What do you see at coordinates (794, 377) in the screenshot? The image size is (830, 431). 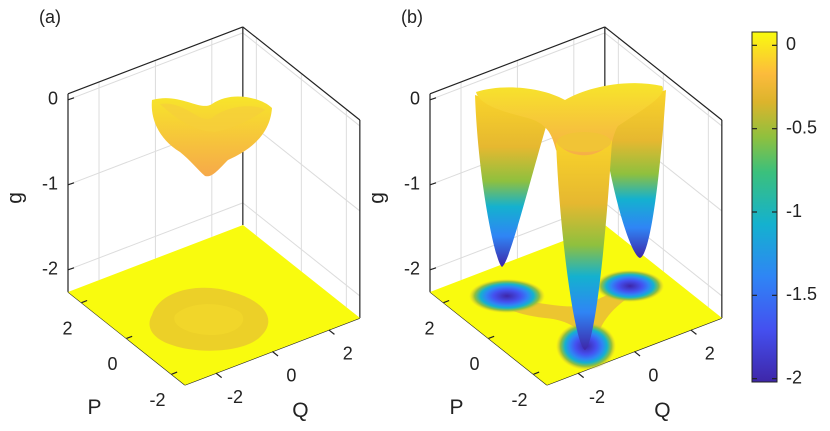 I see `colorbar-tick-label: -2` at bounding box center [794, 377].